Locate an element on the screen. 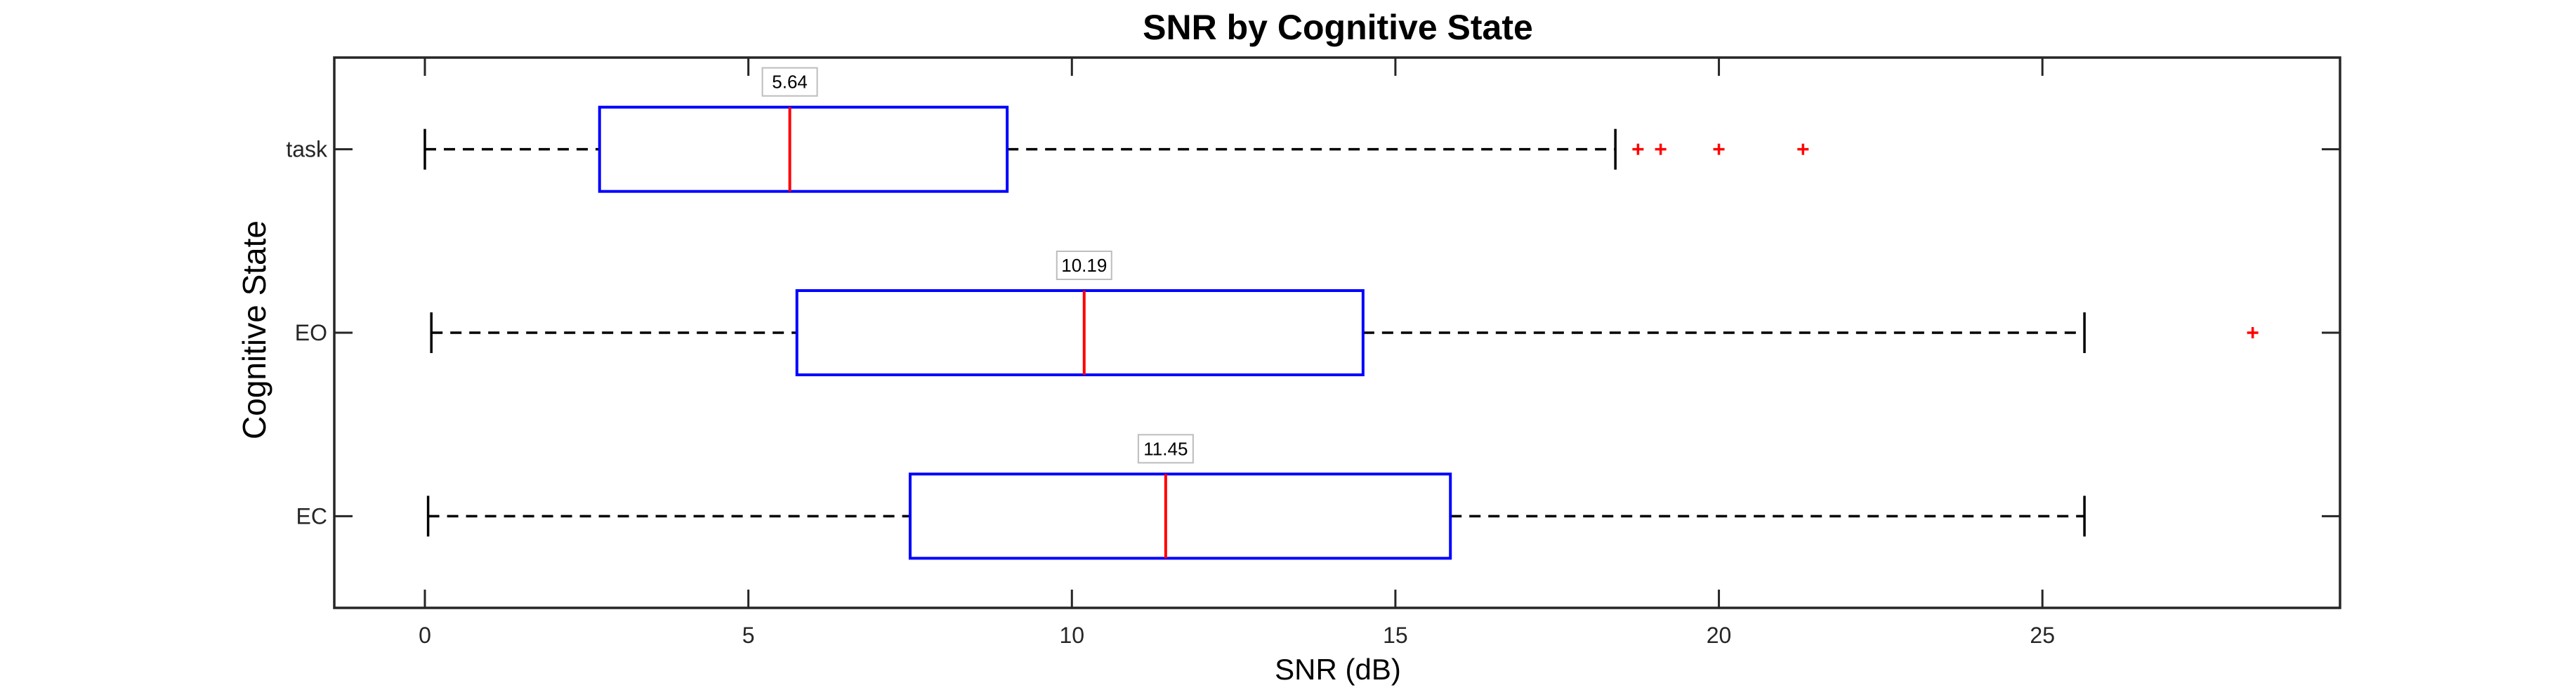  median-label: 10.19 is located at coordinates (1084, 265).